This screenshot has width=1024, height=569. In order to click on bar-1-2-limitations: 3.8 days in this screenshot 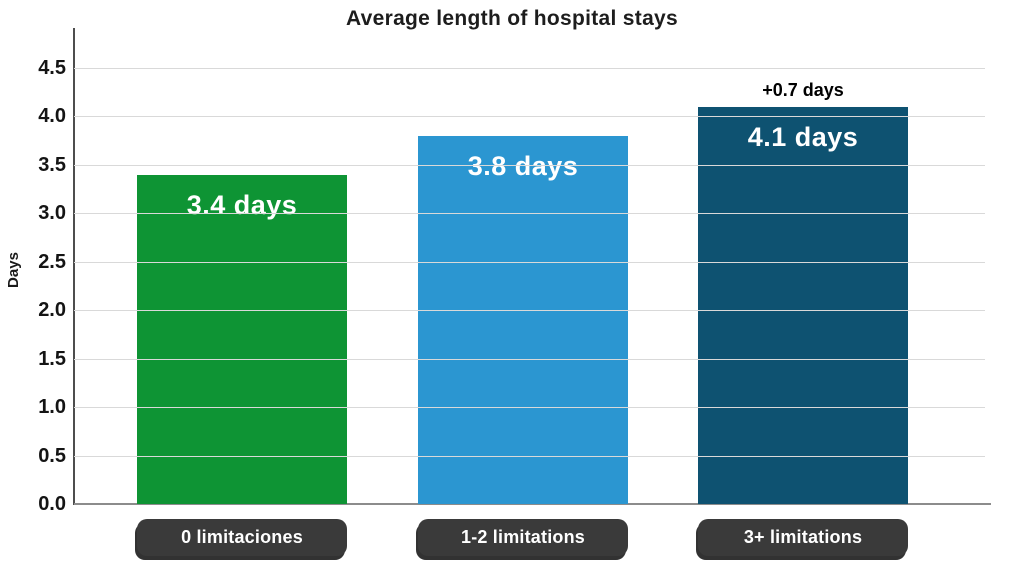, I will do `click(523, 319)`.